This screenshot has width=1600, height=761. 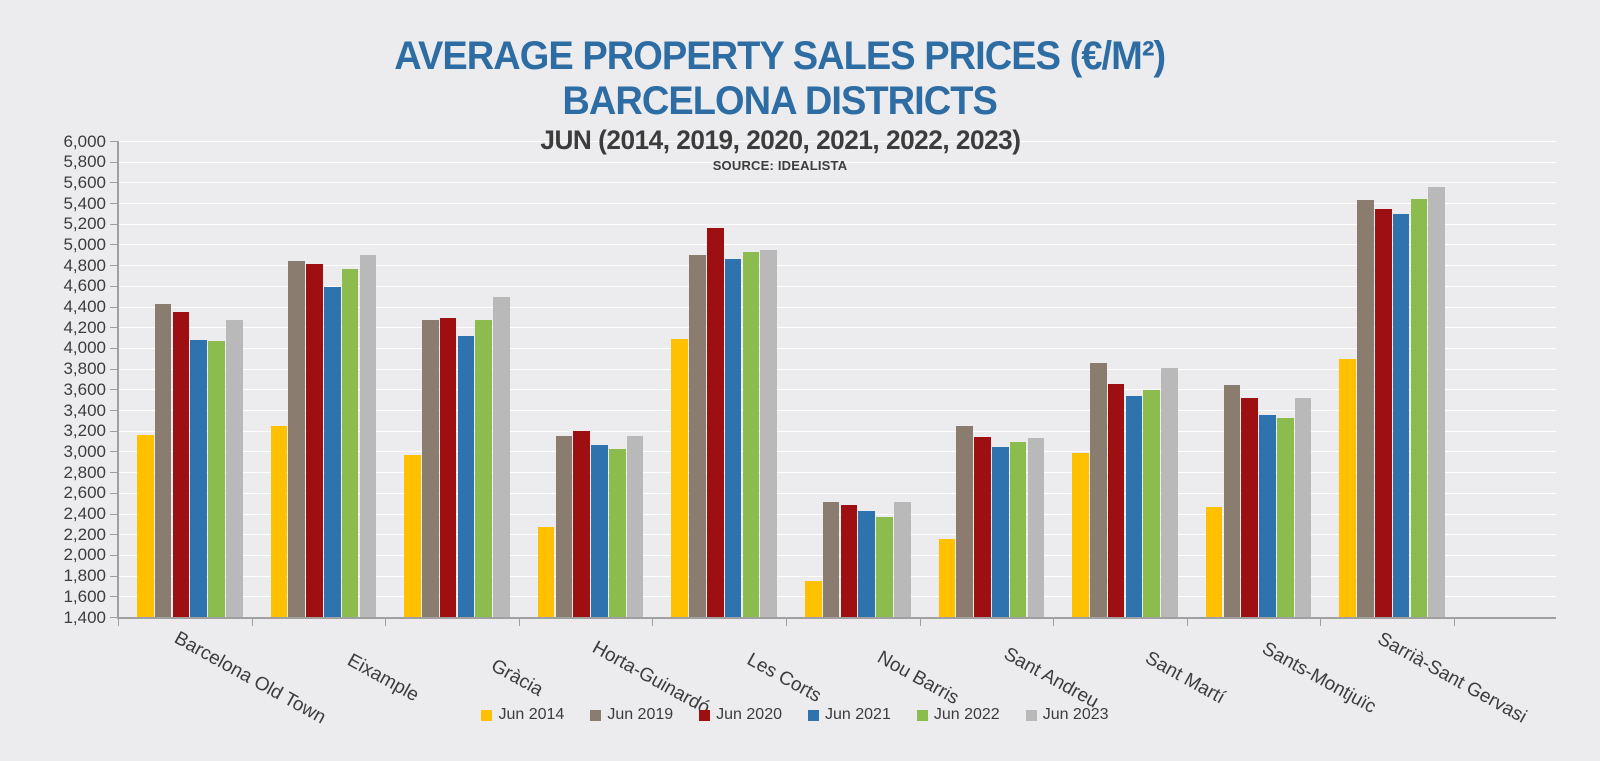 What do you see at coordinates (84, 369) in the screenshot?
I see `y-axis-label: 3,800` at bounding box center [84, 369].